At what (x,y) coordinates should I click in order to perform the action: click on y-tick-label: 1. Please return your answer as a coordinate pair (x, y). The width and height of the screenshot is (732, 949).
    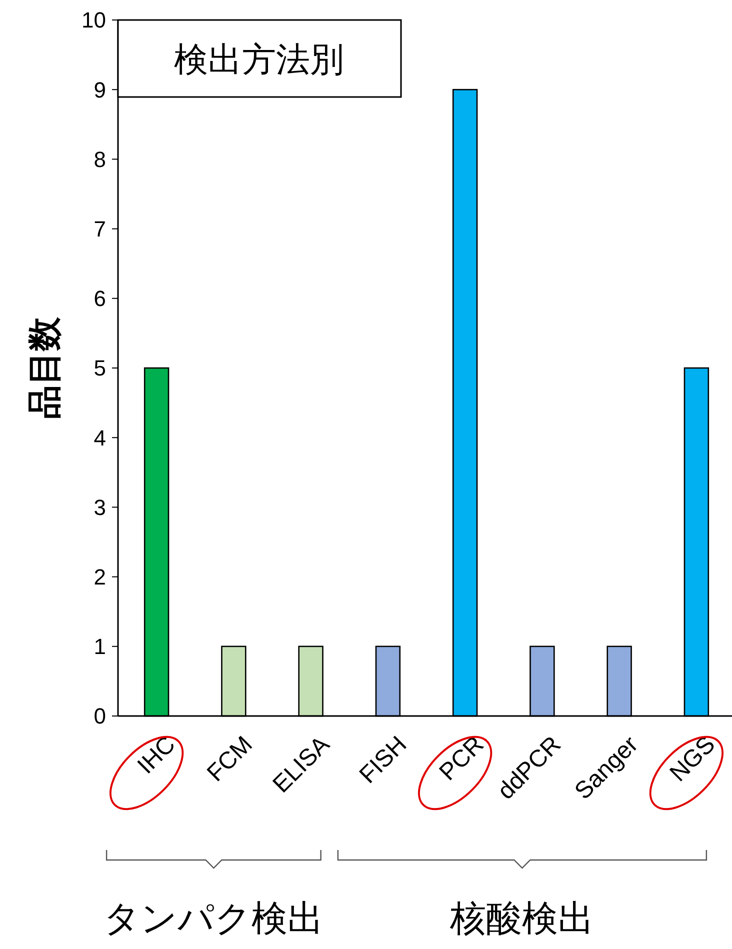
    Looking at the image, I should click on (100, 647).